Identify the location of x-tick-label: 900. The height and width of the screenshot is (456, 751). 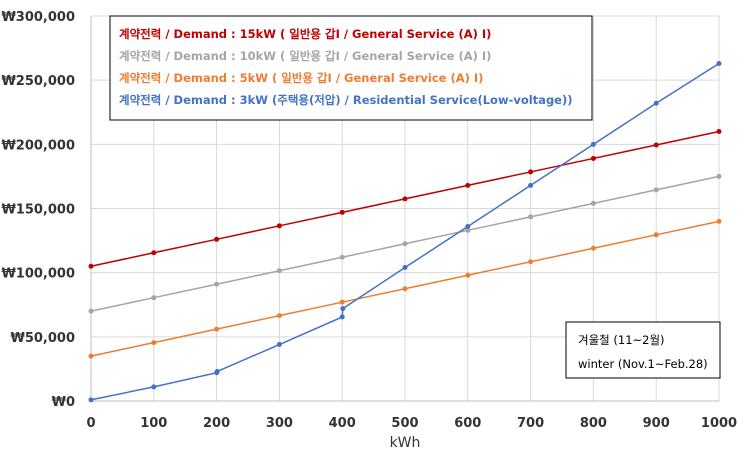
(656, 423).